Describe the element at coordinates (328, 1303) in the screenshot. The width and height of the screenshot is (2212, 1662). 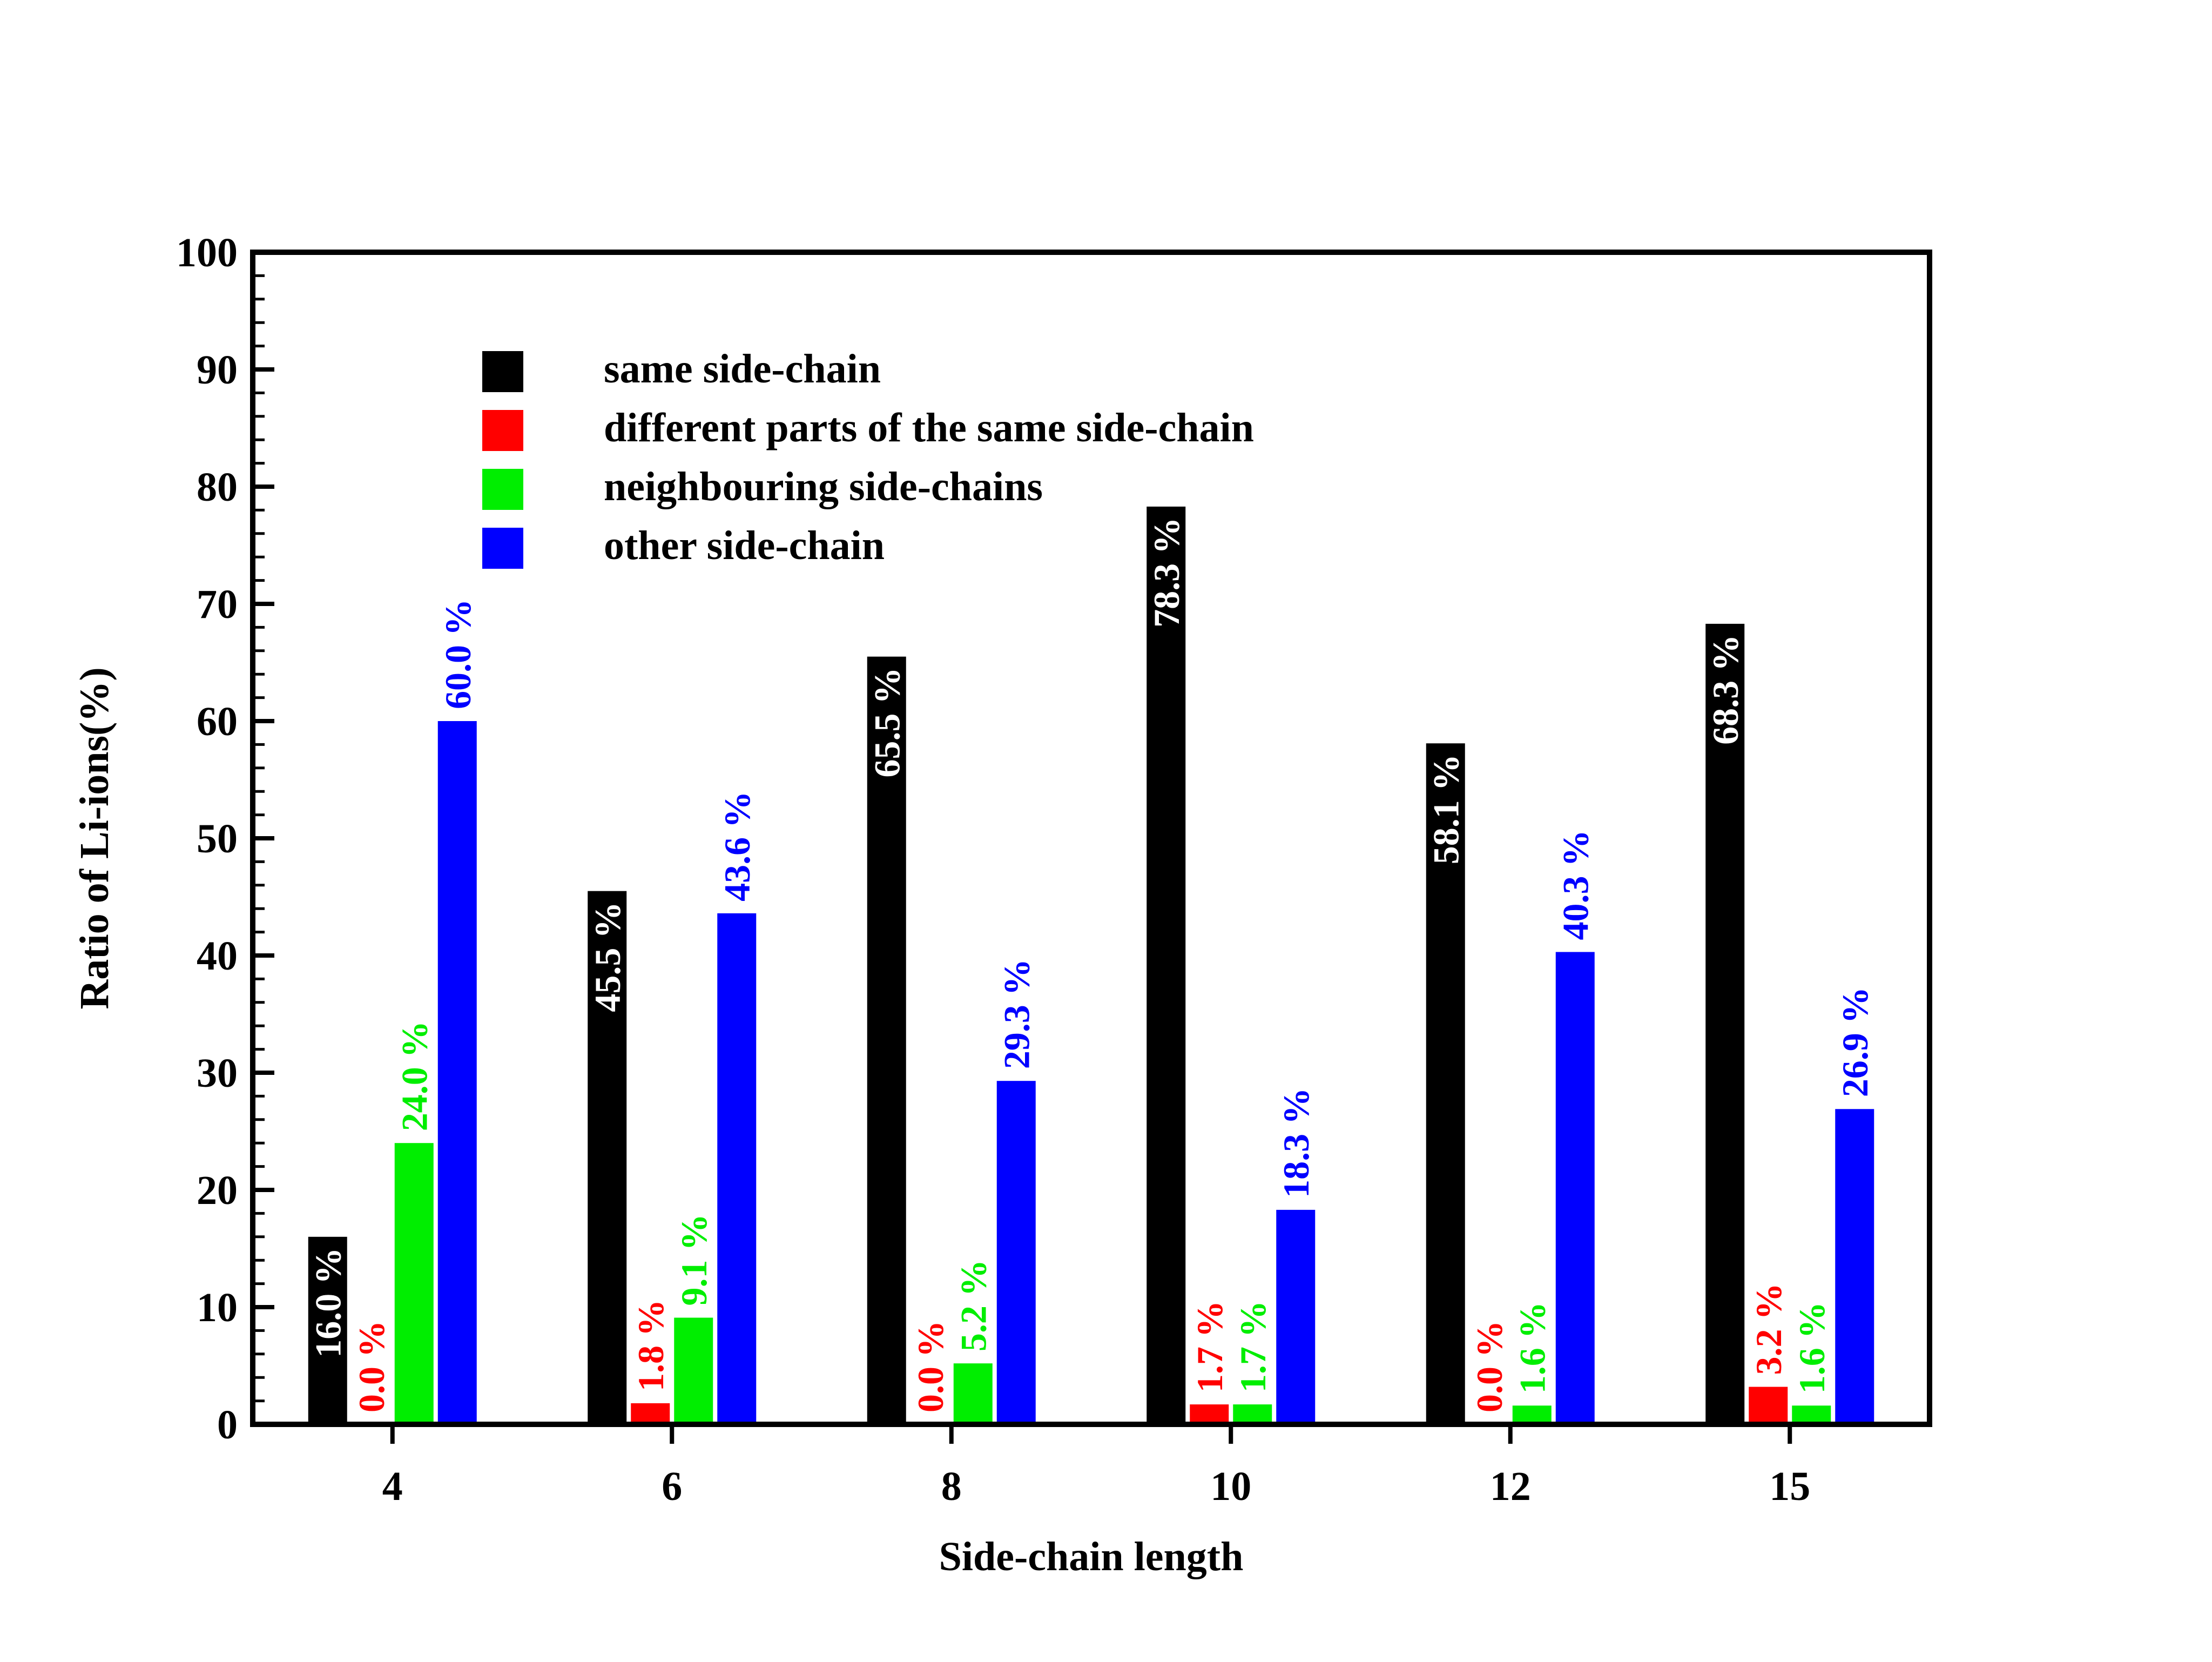
I see `data-label: 16.0 %` at that location.